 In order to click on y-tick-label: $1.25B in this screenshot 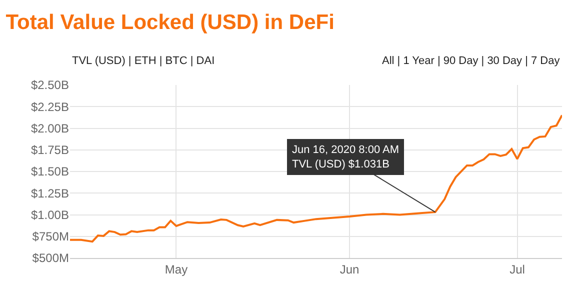, I will do `click(49, 193)`.